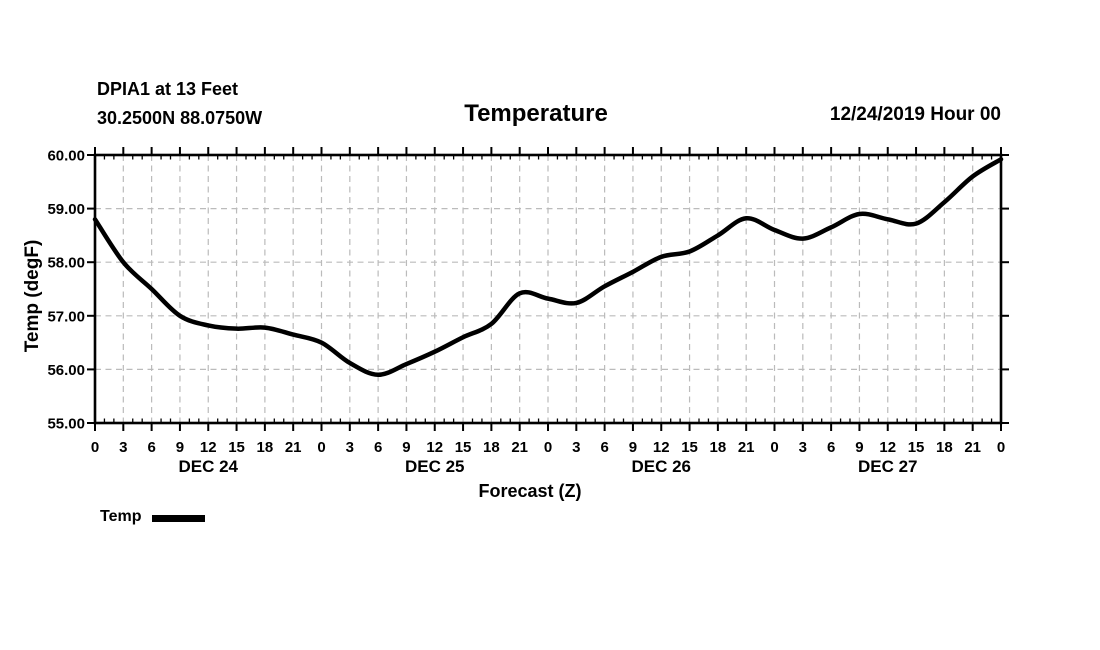 This screenshot has width=1100, height=650. I want to click on legend-line-swatch, so click(179, 518).